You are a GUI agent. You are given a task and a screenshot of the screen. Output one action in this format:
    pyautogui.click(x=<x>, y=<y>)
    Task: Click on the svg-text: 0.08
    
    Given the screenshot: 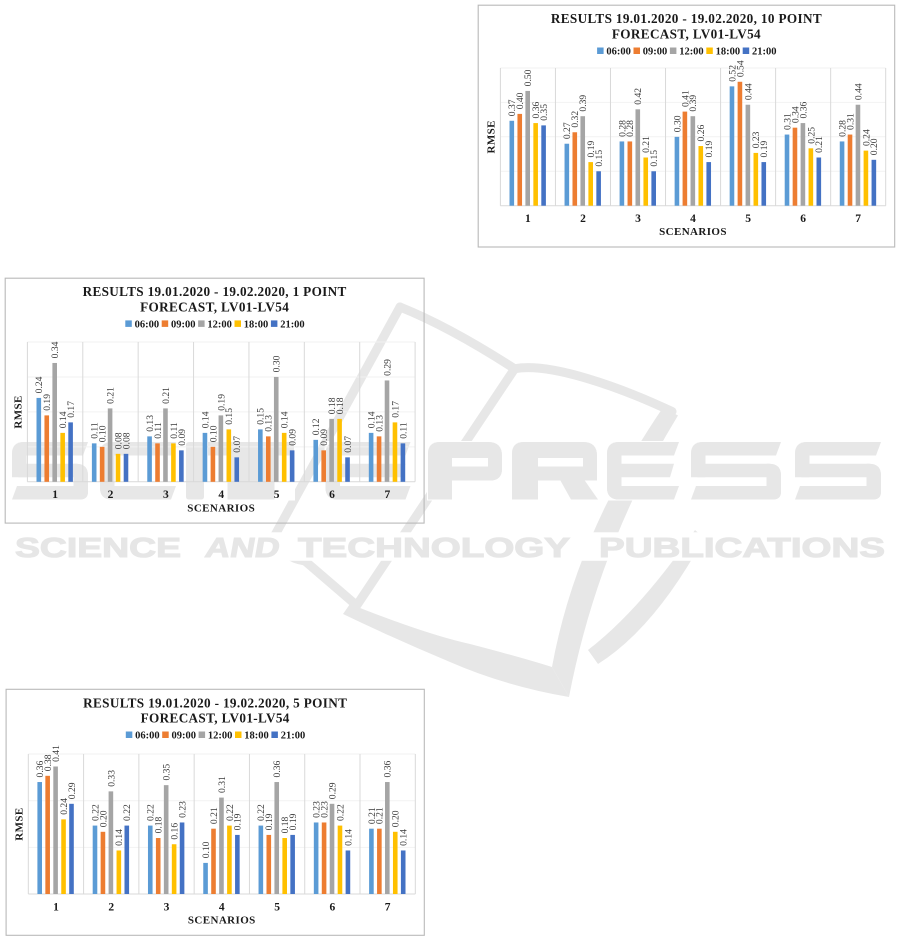 What is the action you would take?
    pyautogui.click(x=126, y=440)
    